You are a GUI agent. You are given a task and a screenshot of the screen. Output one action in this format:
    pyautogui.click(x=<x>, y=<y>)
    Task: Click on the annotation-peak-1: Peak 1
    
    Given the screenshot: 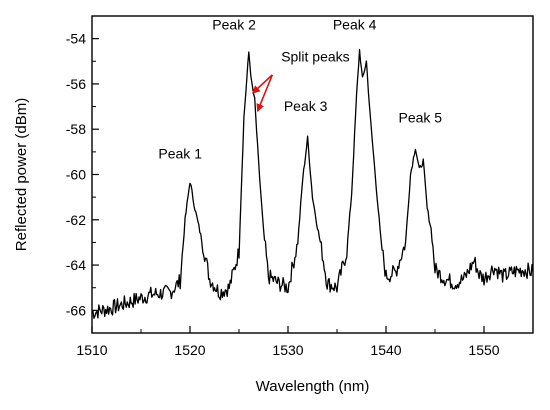 What is the action you would take?
    pyautogui.click(x=180, y=154)
    